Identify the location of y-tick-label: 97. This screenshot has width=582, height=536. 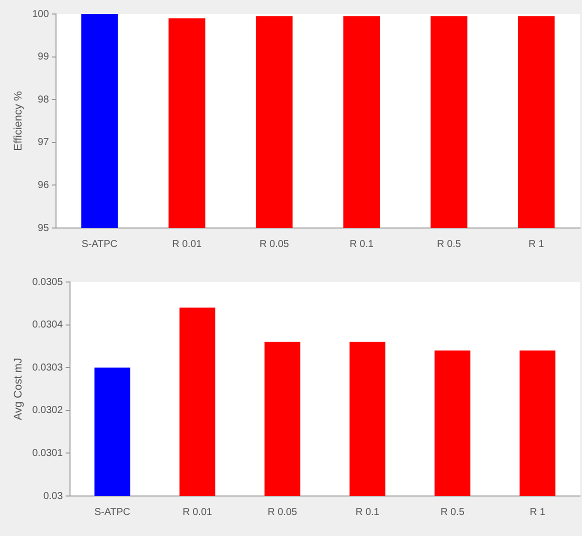
(44, 142).